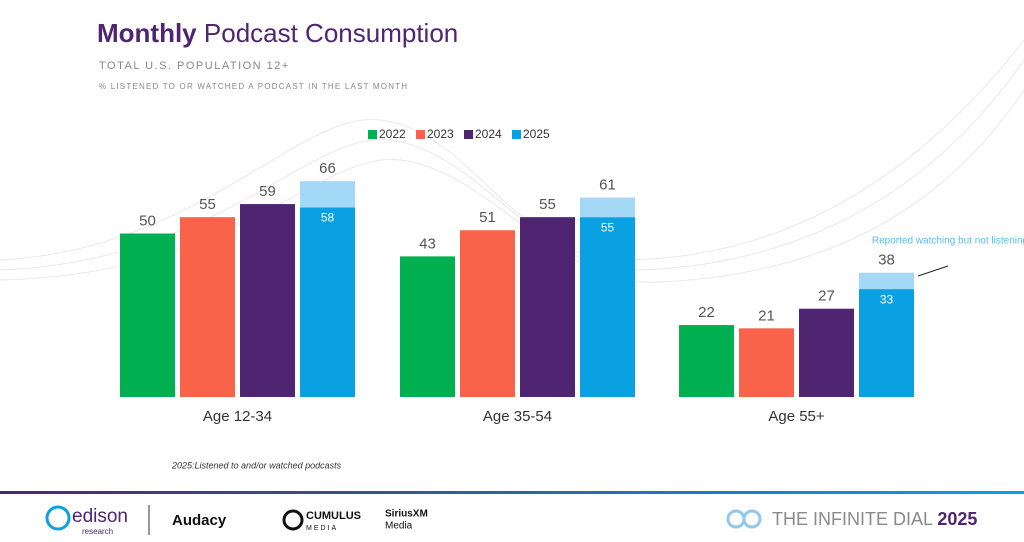  What do you see at coordinates (957, 519) in the screenshot?
I see `brand-year: 2025` at bounding box center [957, 519].